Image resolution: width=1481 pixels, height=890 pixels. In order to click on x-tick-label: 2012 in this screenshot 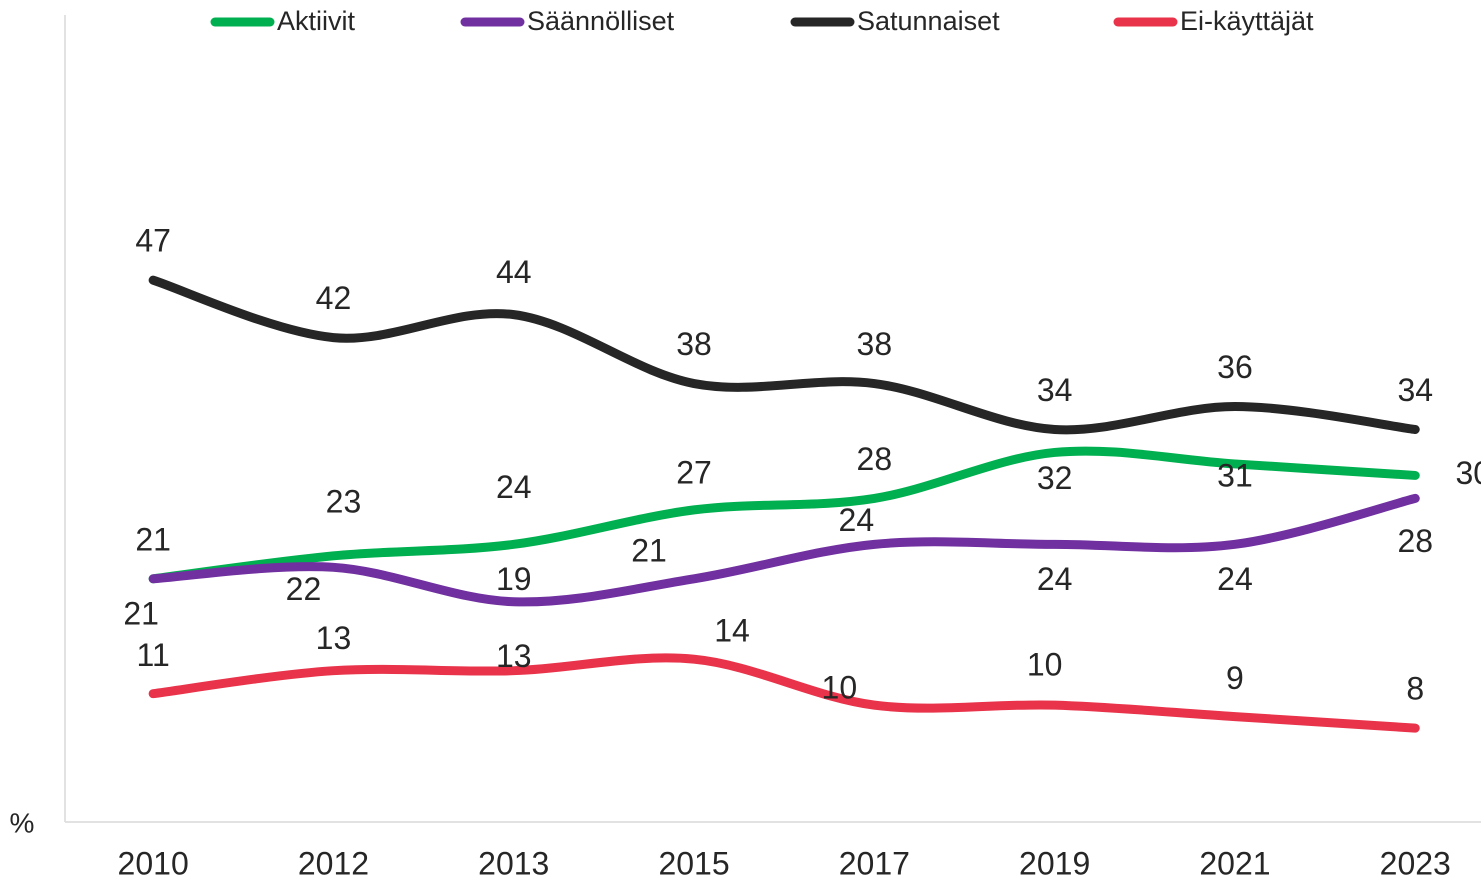, I will do `click(333, 863)`.